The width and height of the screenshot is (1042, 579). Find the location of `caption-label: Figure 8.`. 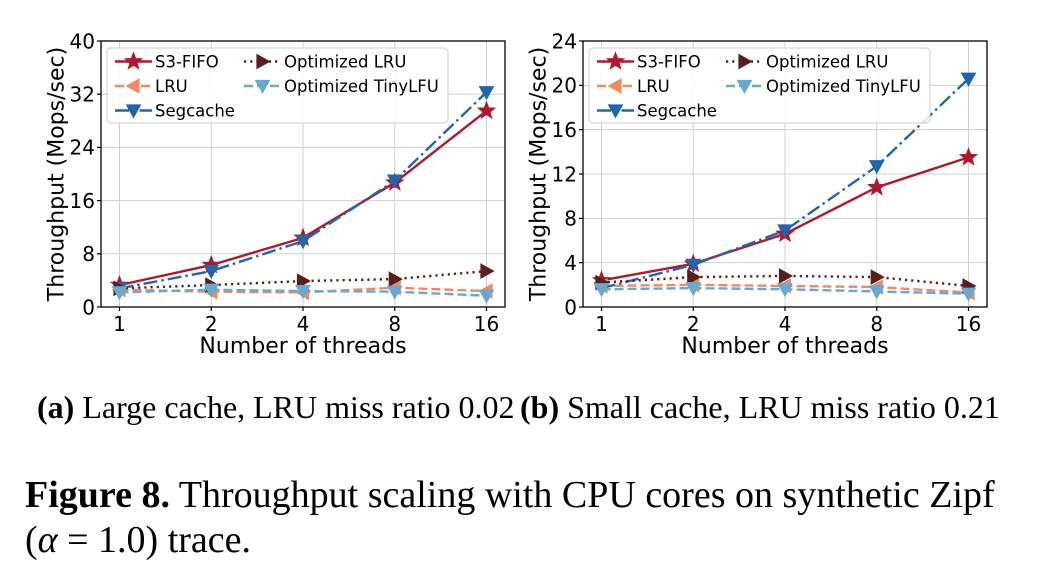

caption-label: Figure 8. is located at coordinates (97, 495).